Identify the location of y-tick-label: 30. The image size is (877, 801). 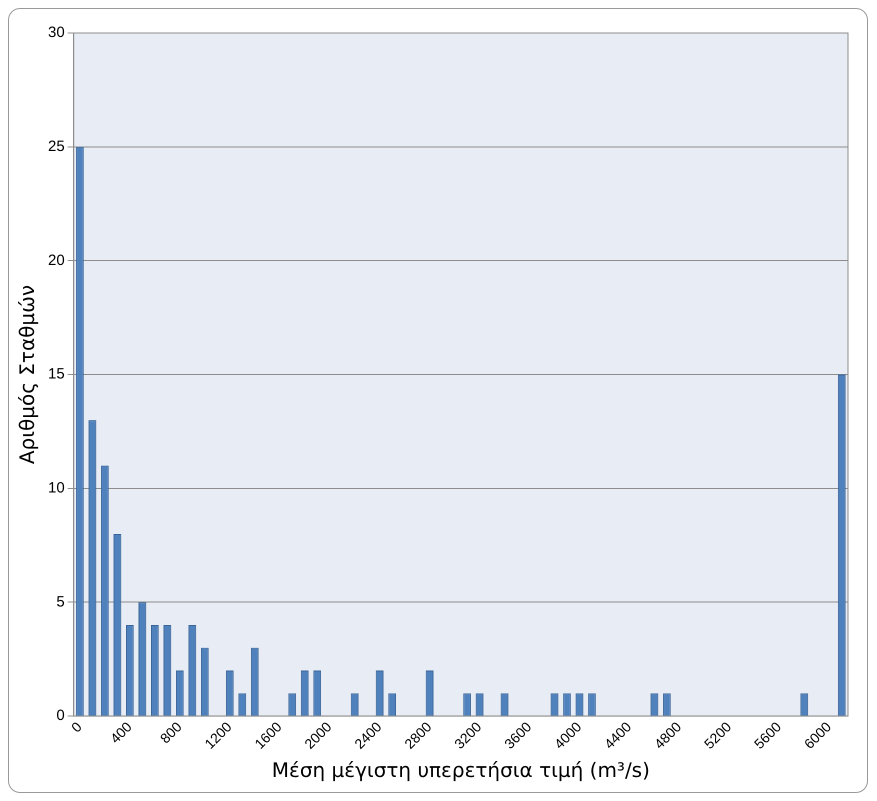
(56, 33).